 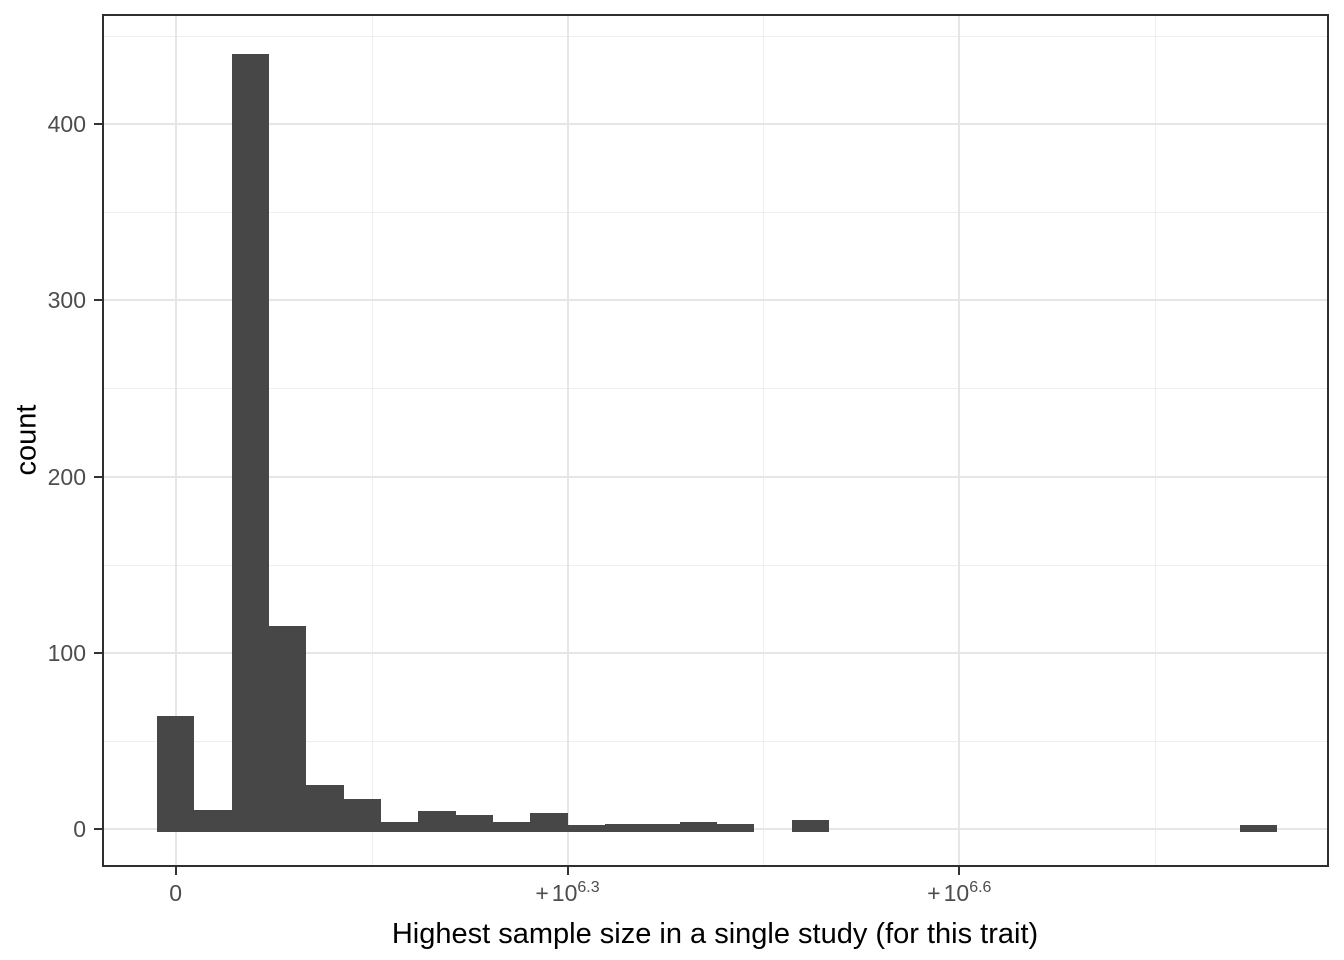 I want to click on x-tick-label-exponent: 6.6, so click(x=980, y=887).